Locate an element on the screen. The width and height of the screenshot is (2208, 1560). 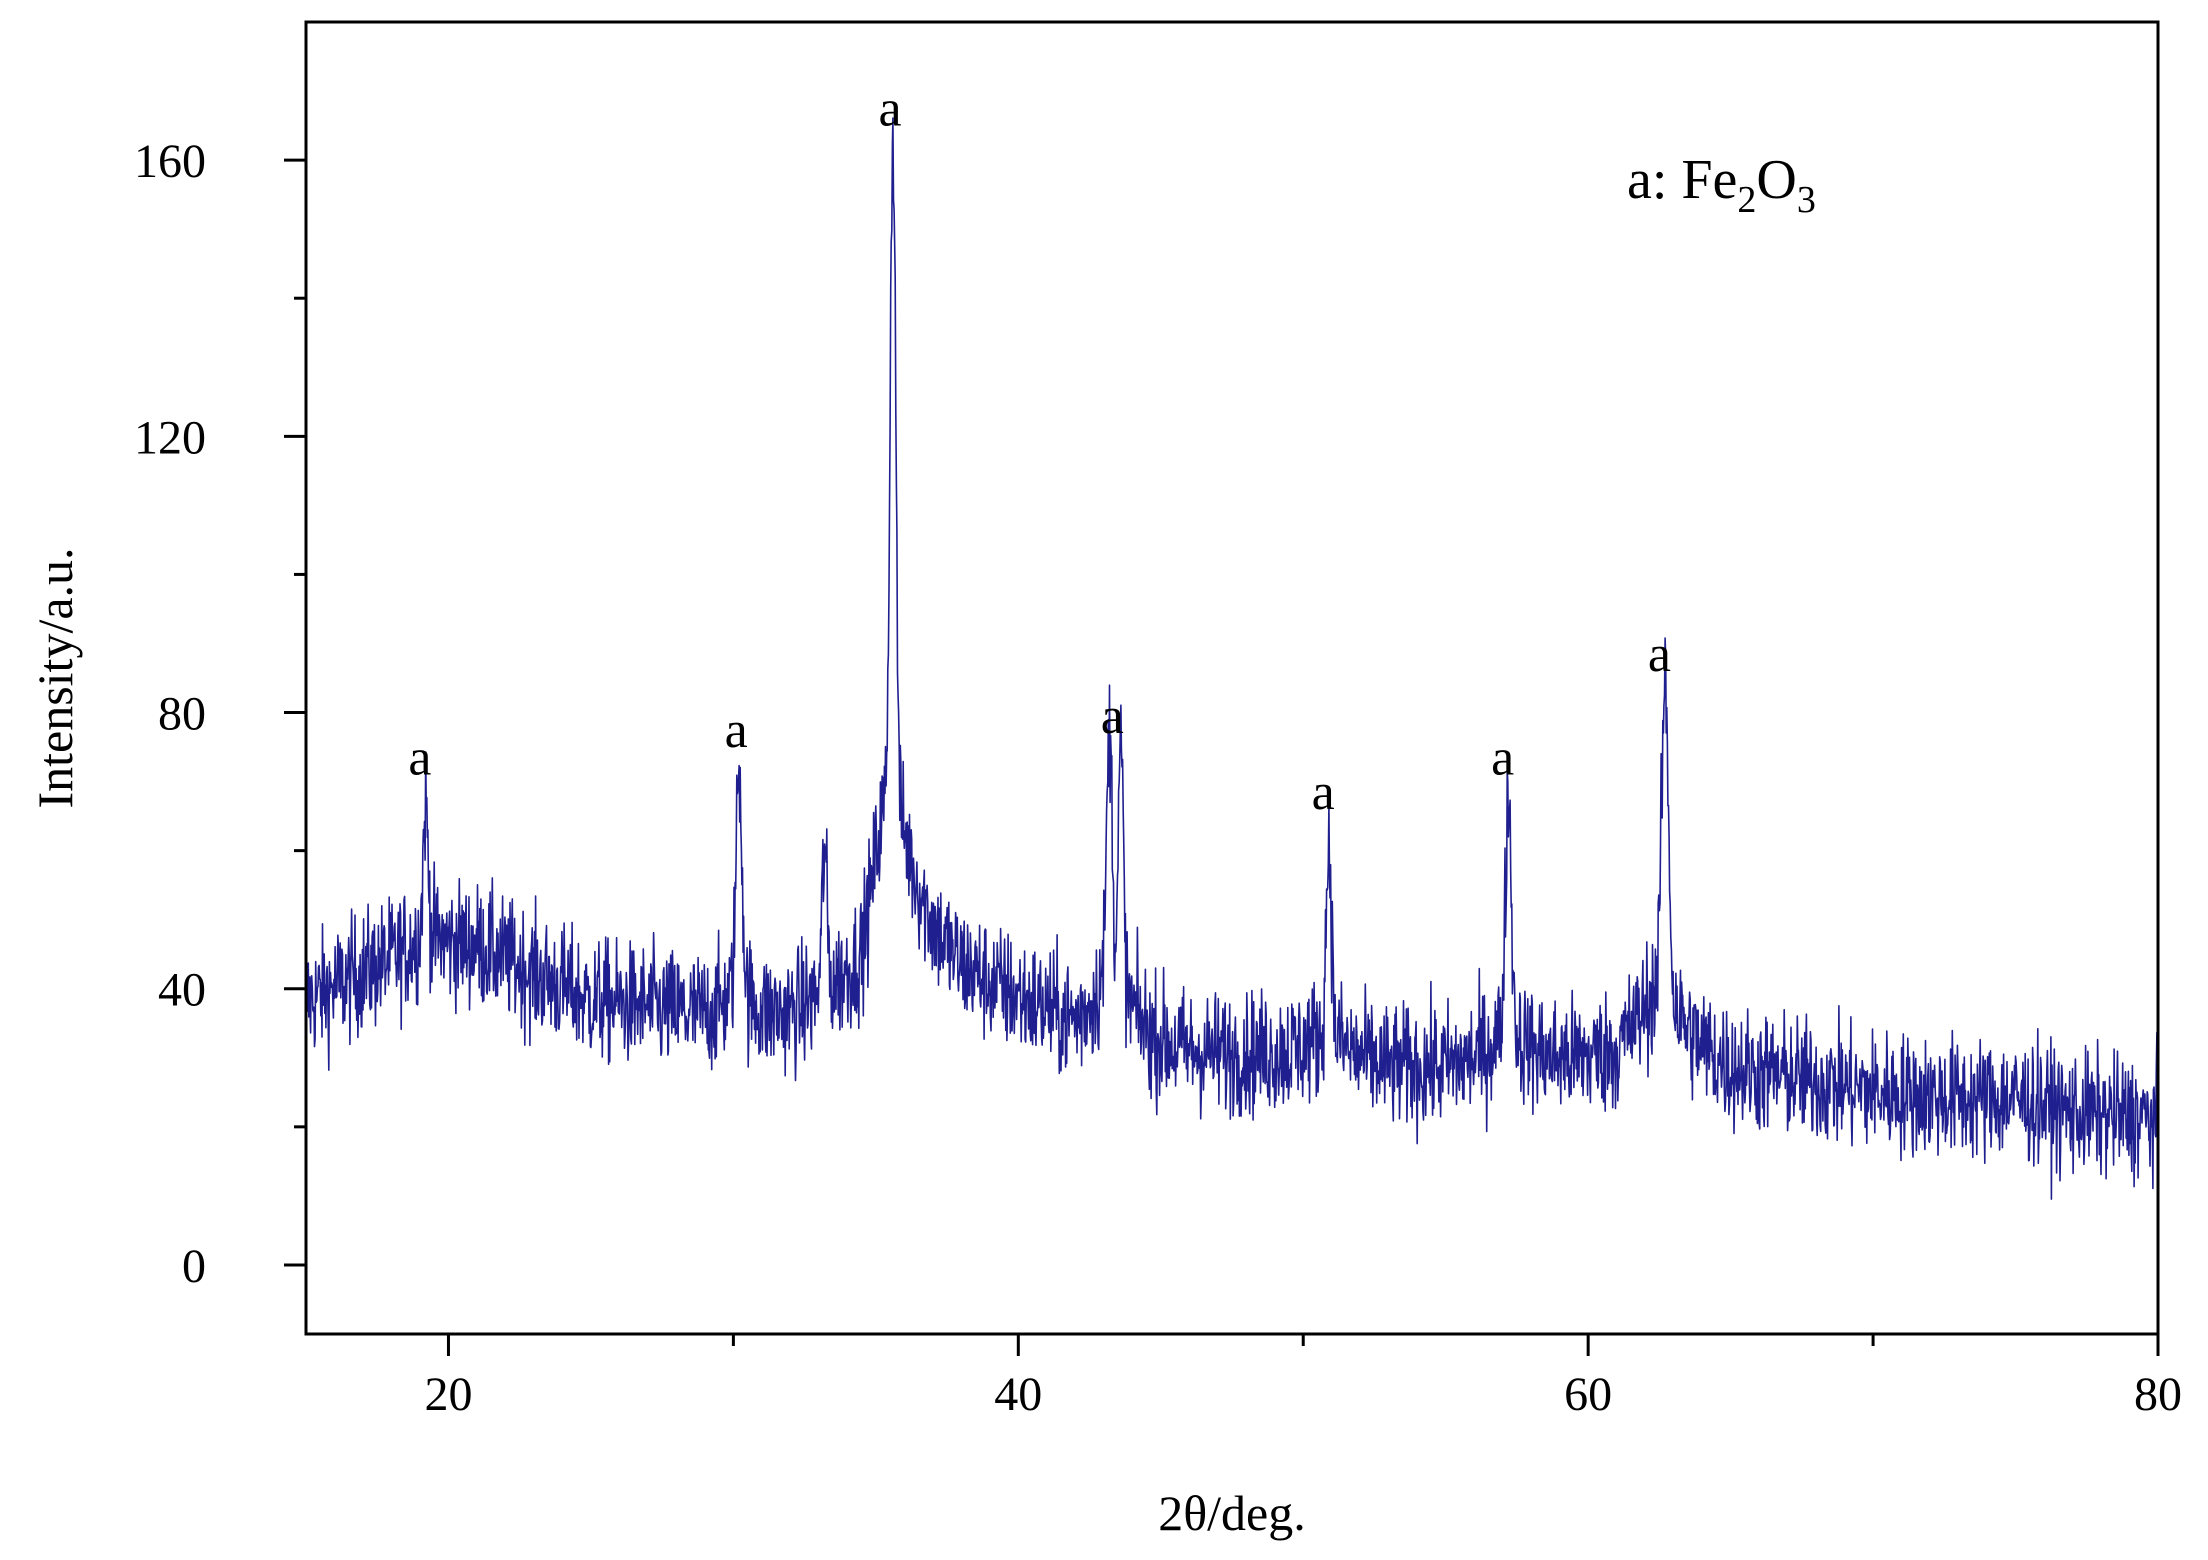
y-tick-label: 120 is located at coordinates (170, 437).